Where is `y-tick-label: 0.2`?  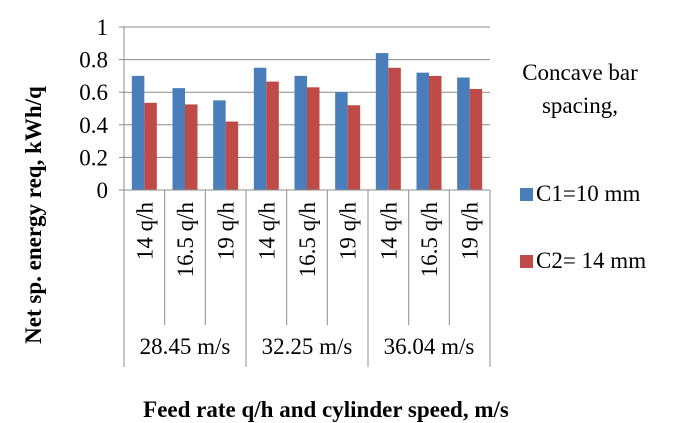 y-tick-label: 0.2 is located at coordinates (93, 157).